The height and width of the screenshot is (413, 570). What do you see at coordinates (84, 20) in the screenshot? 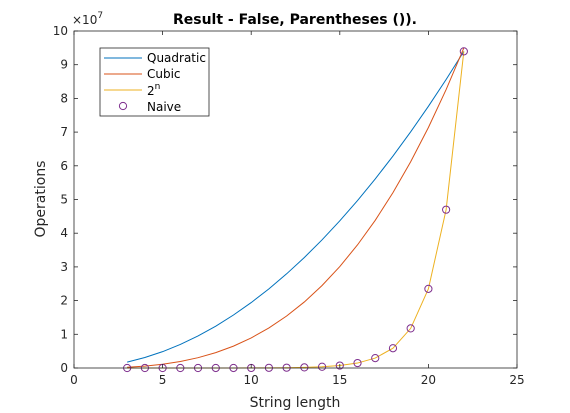
I see `y-multiplier-base: ×10` at bounding box center [84, 20].